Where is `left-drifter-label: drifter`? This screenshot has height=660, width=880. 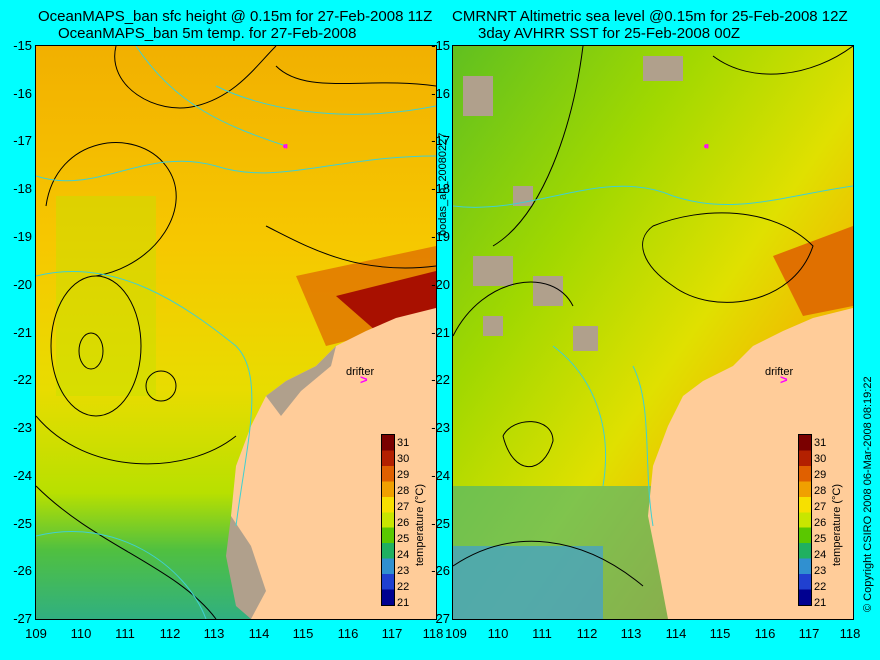
left-drifter-label: drifter is located at coordinates (360, 372).